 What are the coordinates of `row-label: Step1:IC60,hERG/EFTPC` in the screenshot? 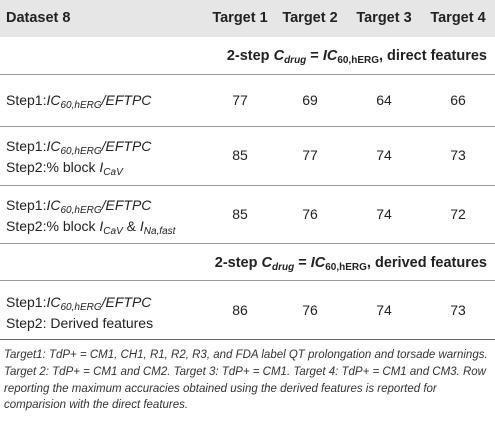 It's located at (79, 101).